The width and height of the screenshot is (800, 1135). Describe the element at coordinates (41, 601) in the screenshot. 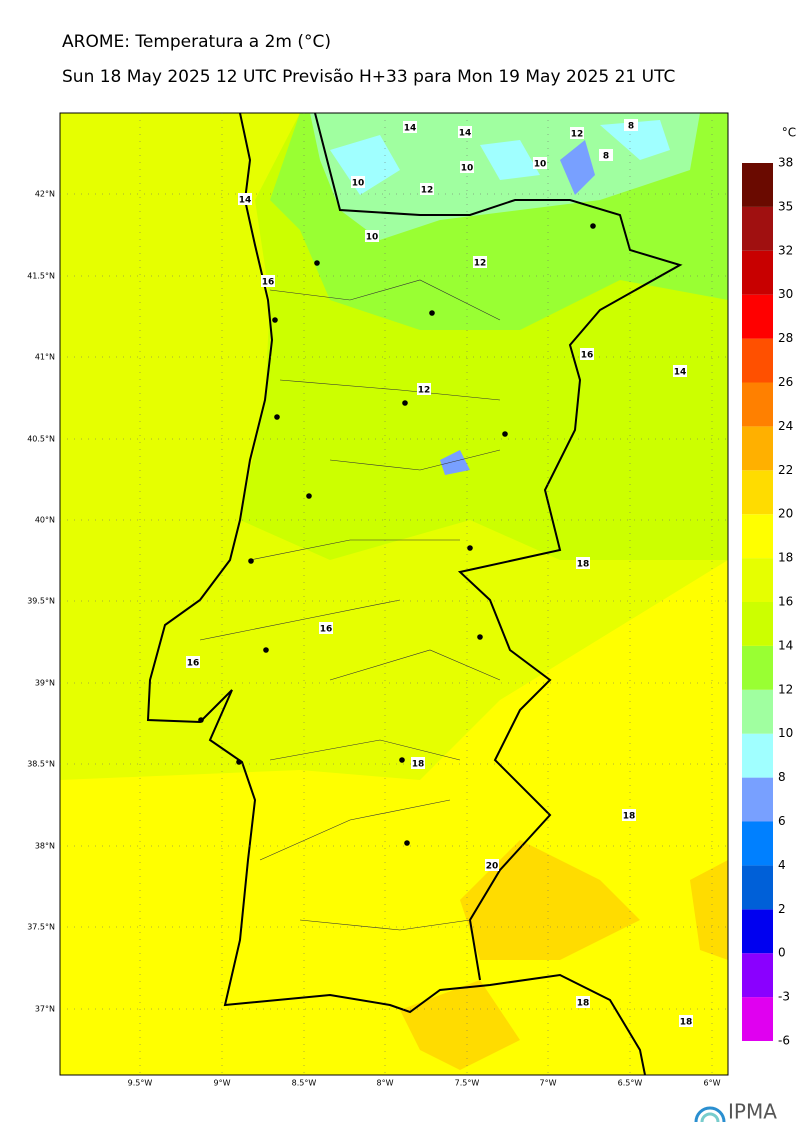

I see `lat-label: 39.5°N` at that location.